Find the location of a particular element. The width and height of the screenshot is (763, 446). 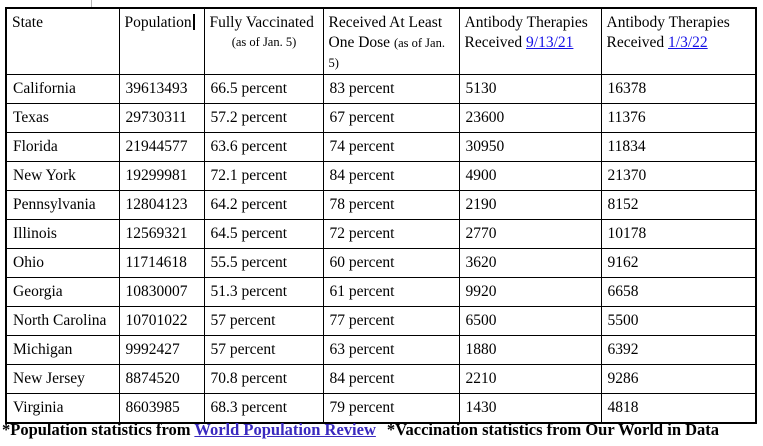

cell-antibody-1-3-22: 6658 is located at coordinates (678, 292).